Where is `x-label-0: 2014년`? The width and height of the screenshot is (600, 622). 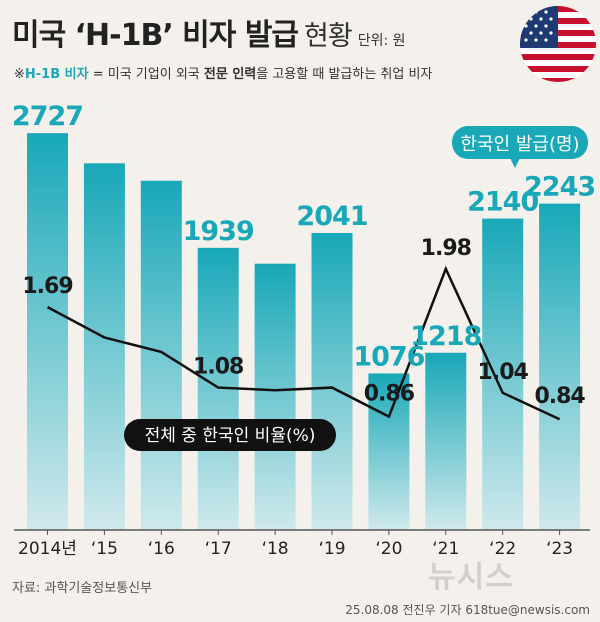 x-label-0: 2014년 is located at coordinates (47, 549).